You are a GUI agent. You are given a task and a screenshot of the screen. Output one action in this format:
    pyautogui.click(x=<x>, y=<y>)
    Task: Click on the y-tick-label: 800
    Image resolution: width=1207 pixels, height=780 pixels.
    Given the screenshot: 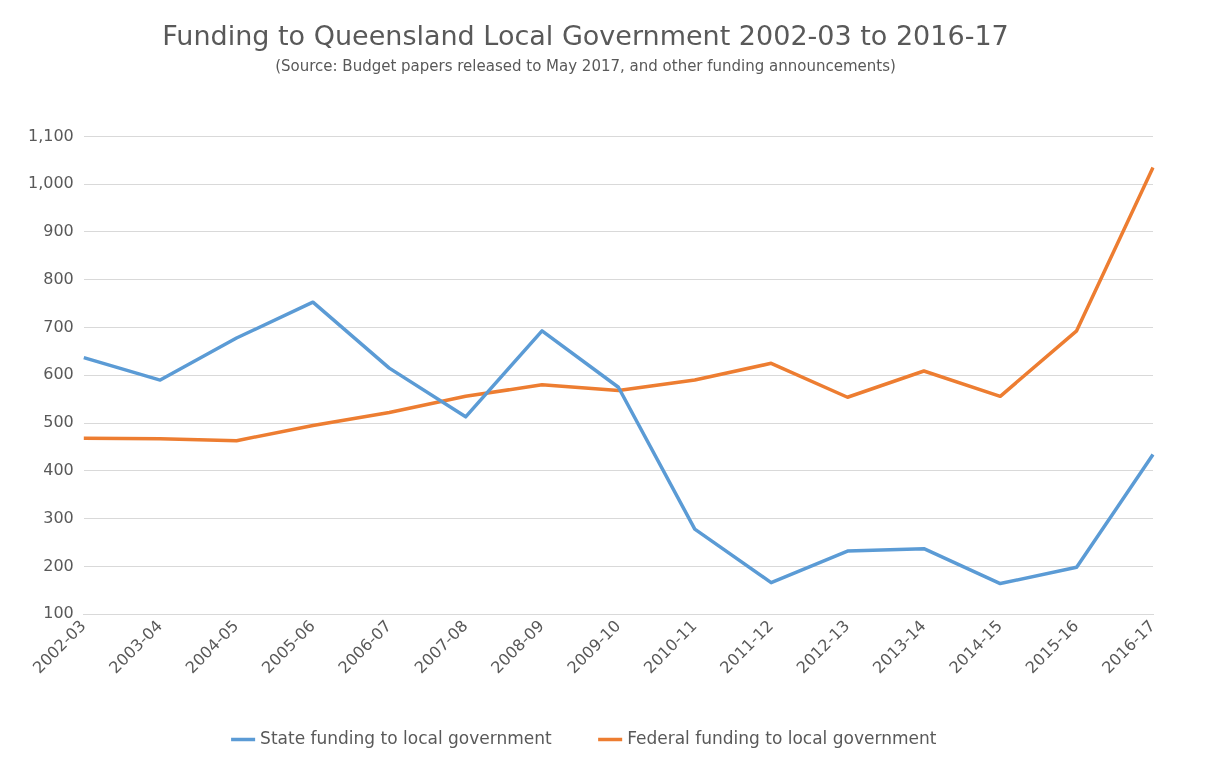 What is the action you would take?
    pyautogui.click(x=58, y=278)
    